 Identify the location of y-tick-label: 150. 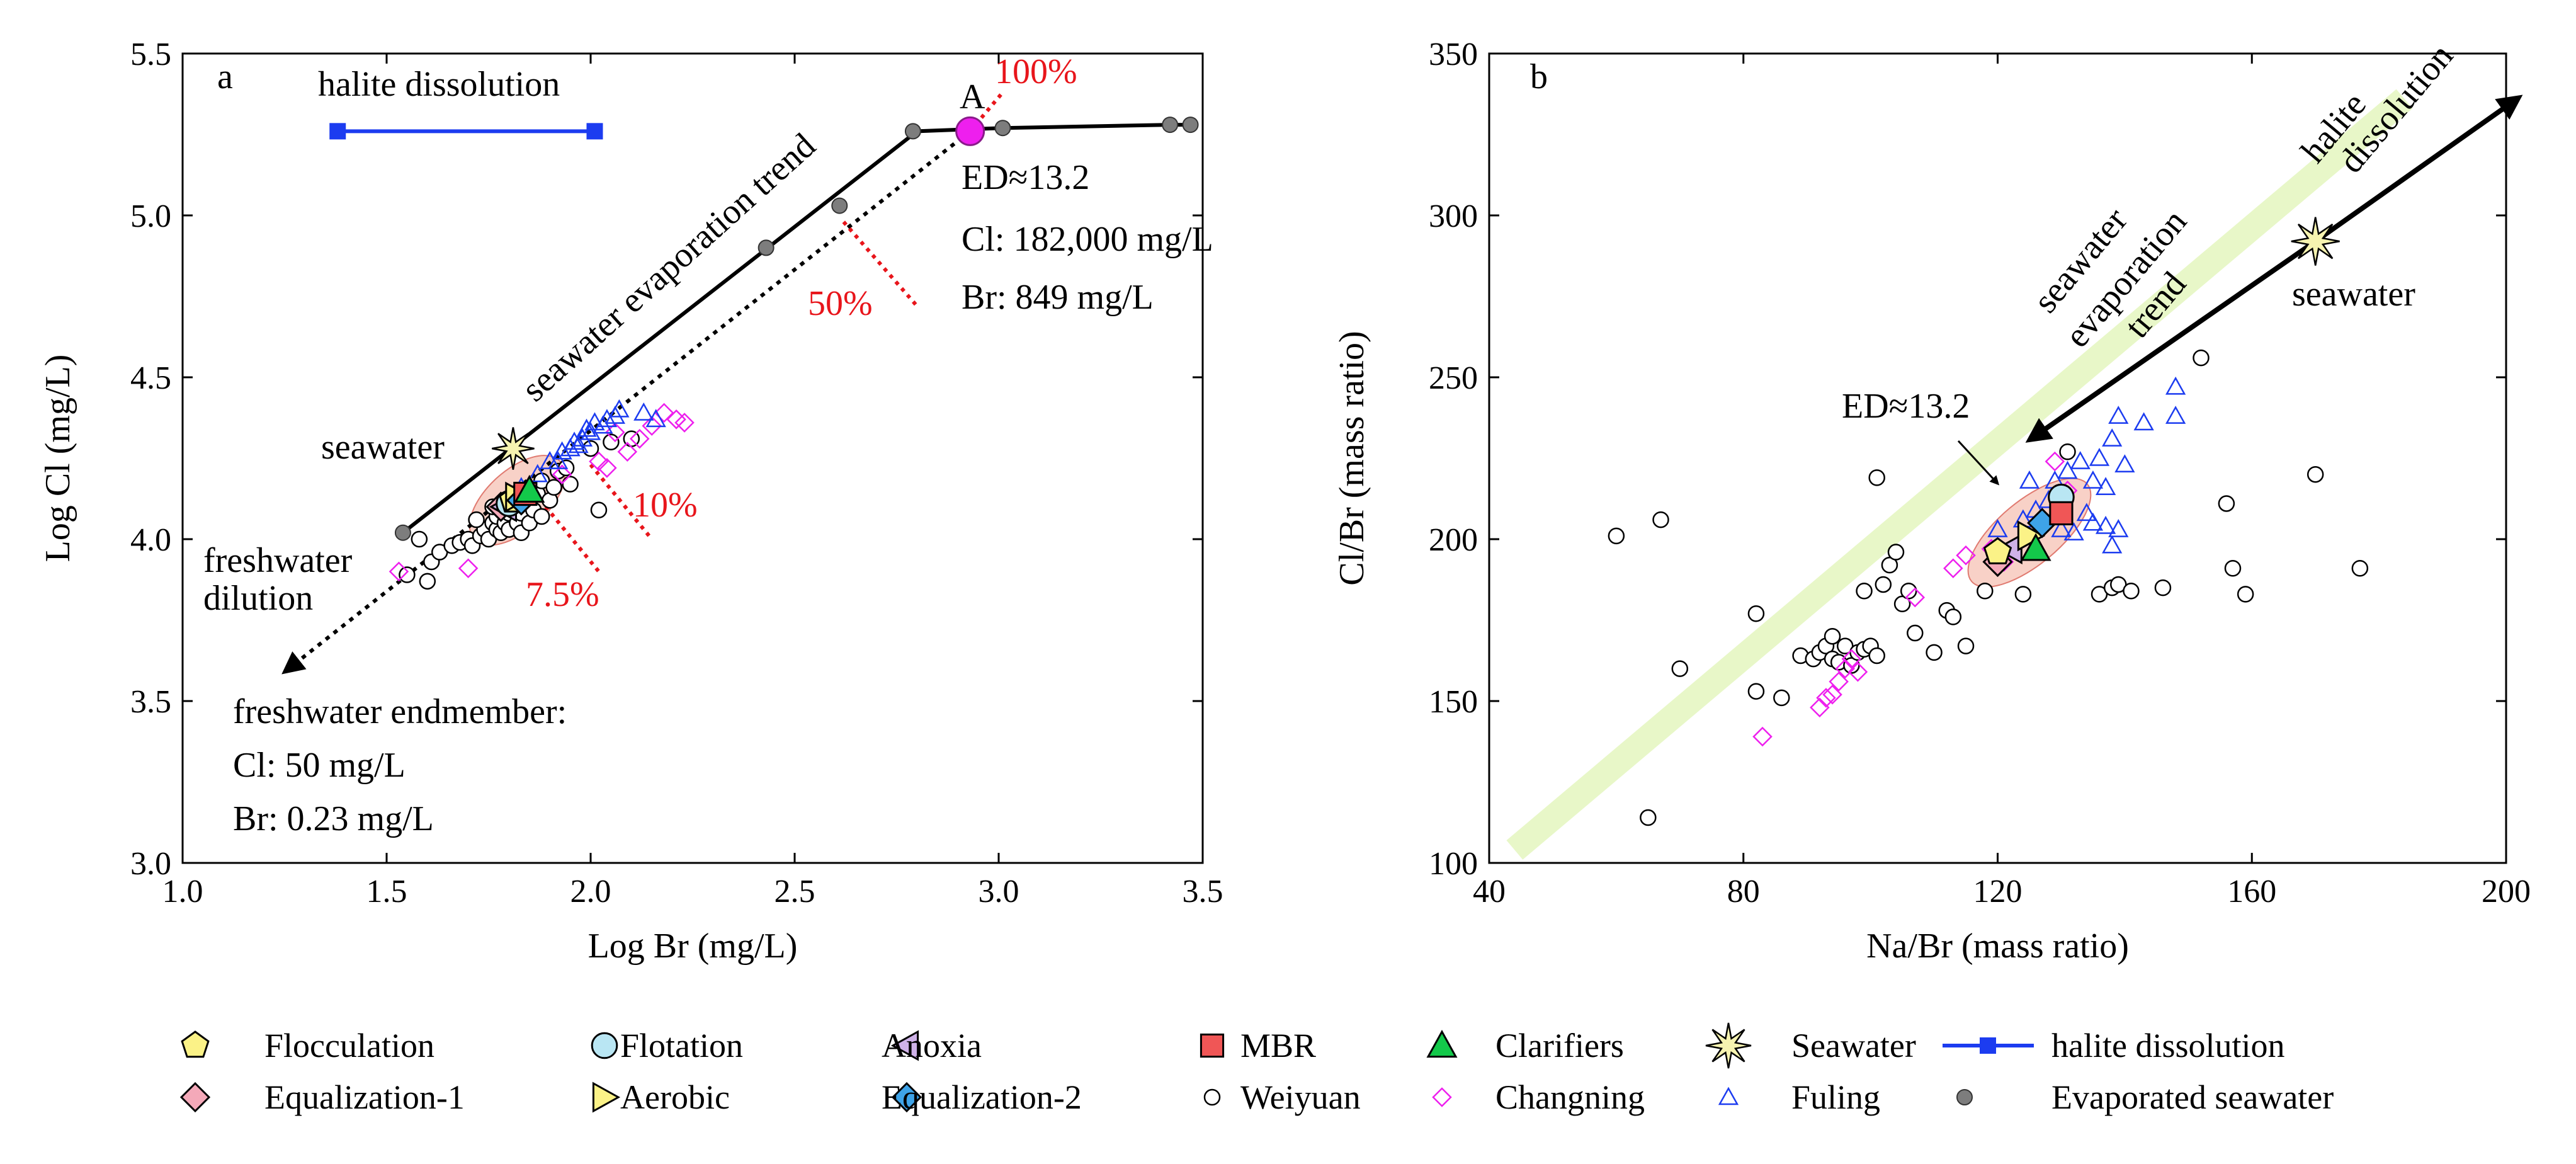
(1453, 702).